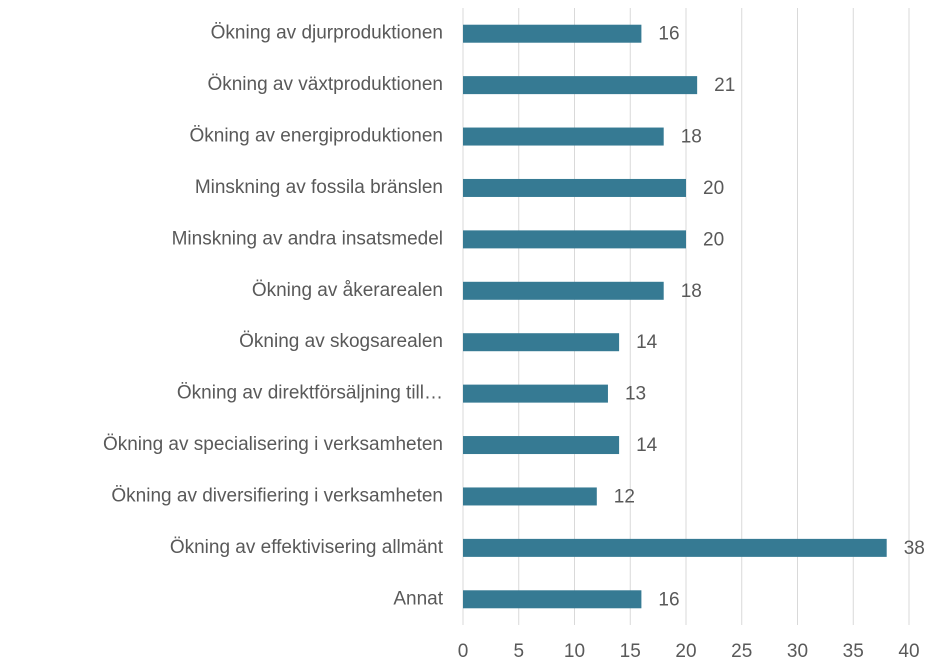 This screenshot has height=661, width=932. Describe the element at coordinates (463, 651) in the screenshot. I see `x-tick-label: 0` at that location.